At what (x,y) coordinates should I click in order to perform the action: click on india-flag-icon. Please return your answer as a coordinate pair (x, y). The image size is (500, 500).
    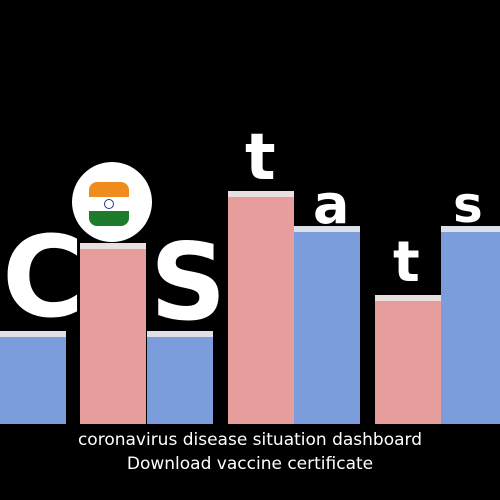
    Looking at the image, I should click on (109, 204).